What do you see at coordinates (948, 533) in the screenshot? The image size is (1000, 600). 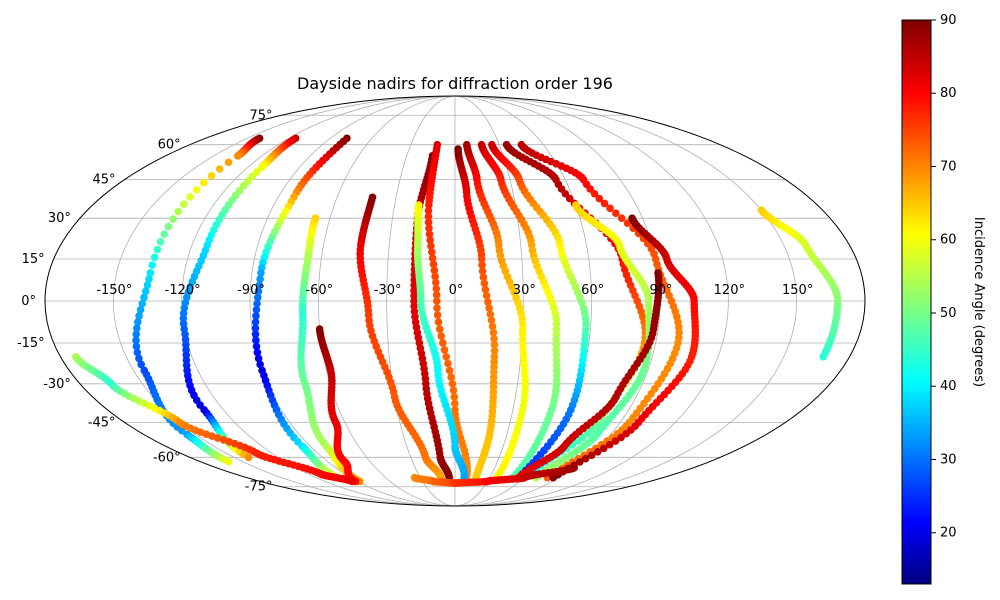 I see `colorbar-tick-label: 20` at bounding box center [948, 533].